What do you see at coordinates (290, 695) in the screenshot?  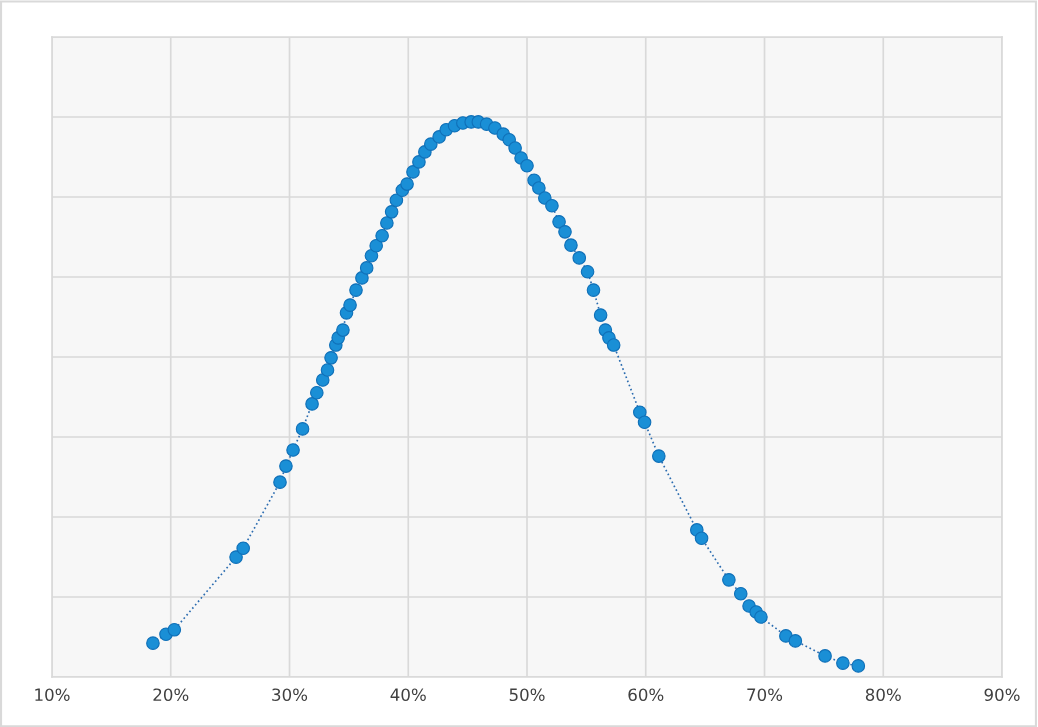 I see `x-tick-label: 30%` at bounding box center [290, 695].